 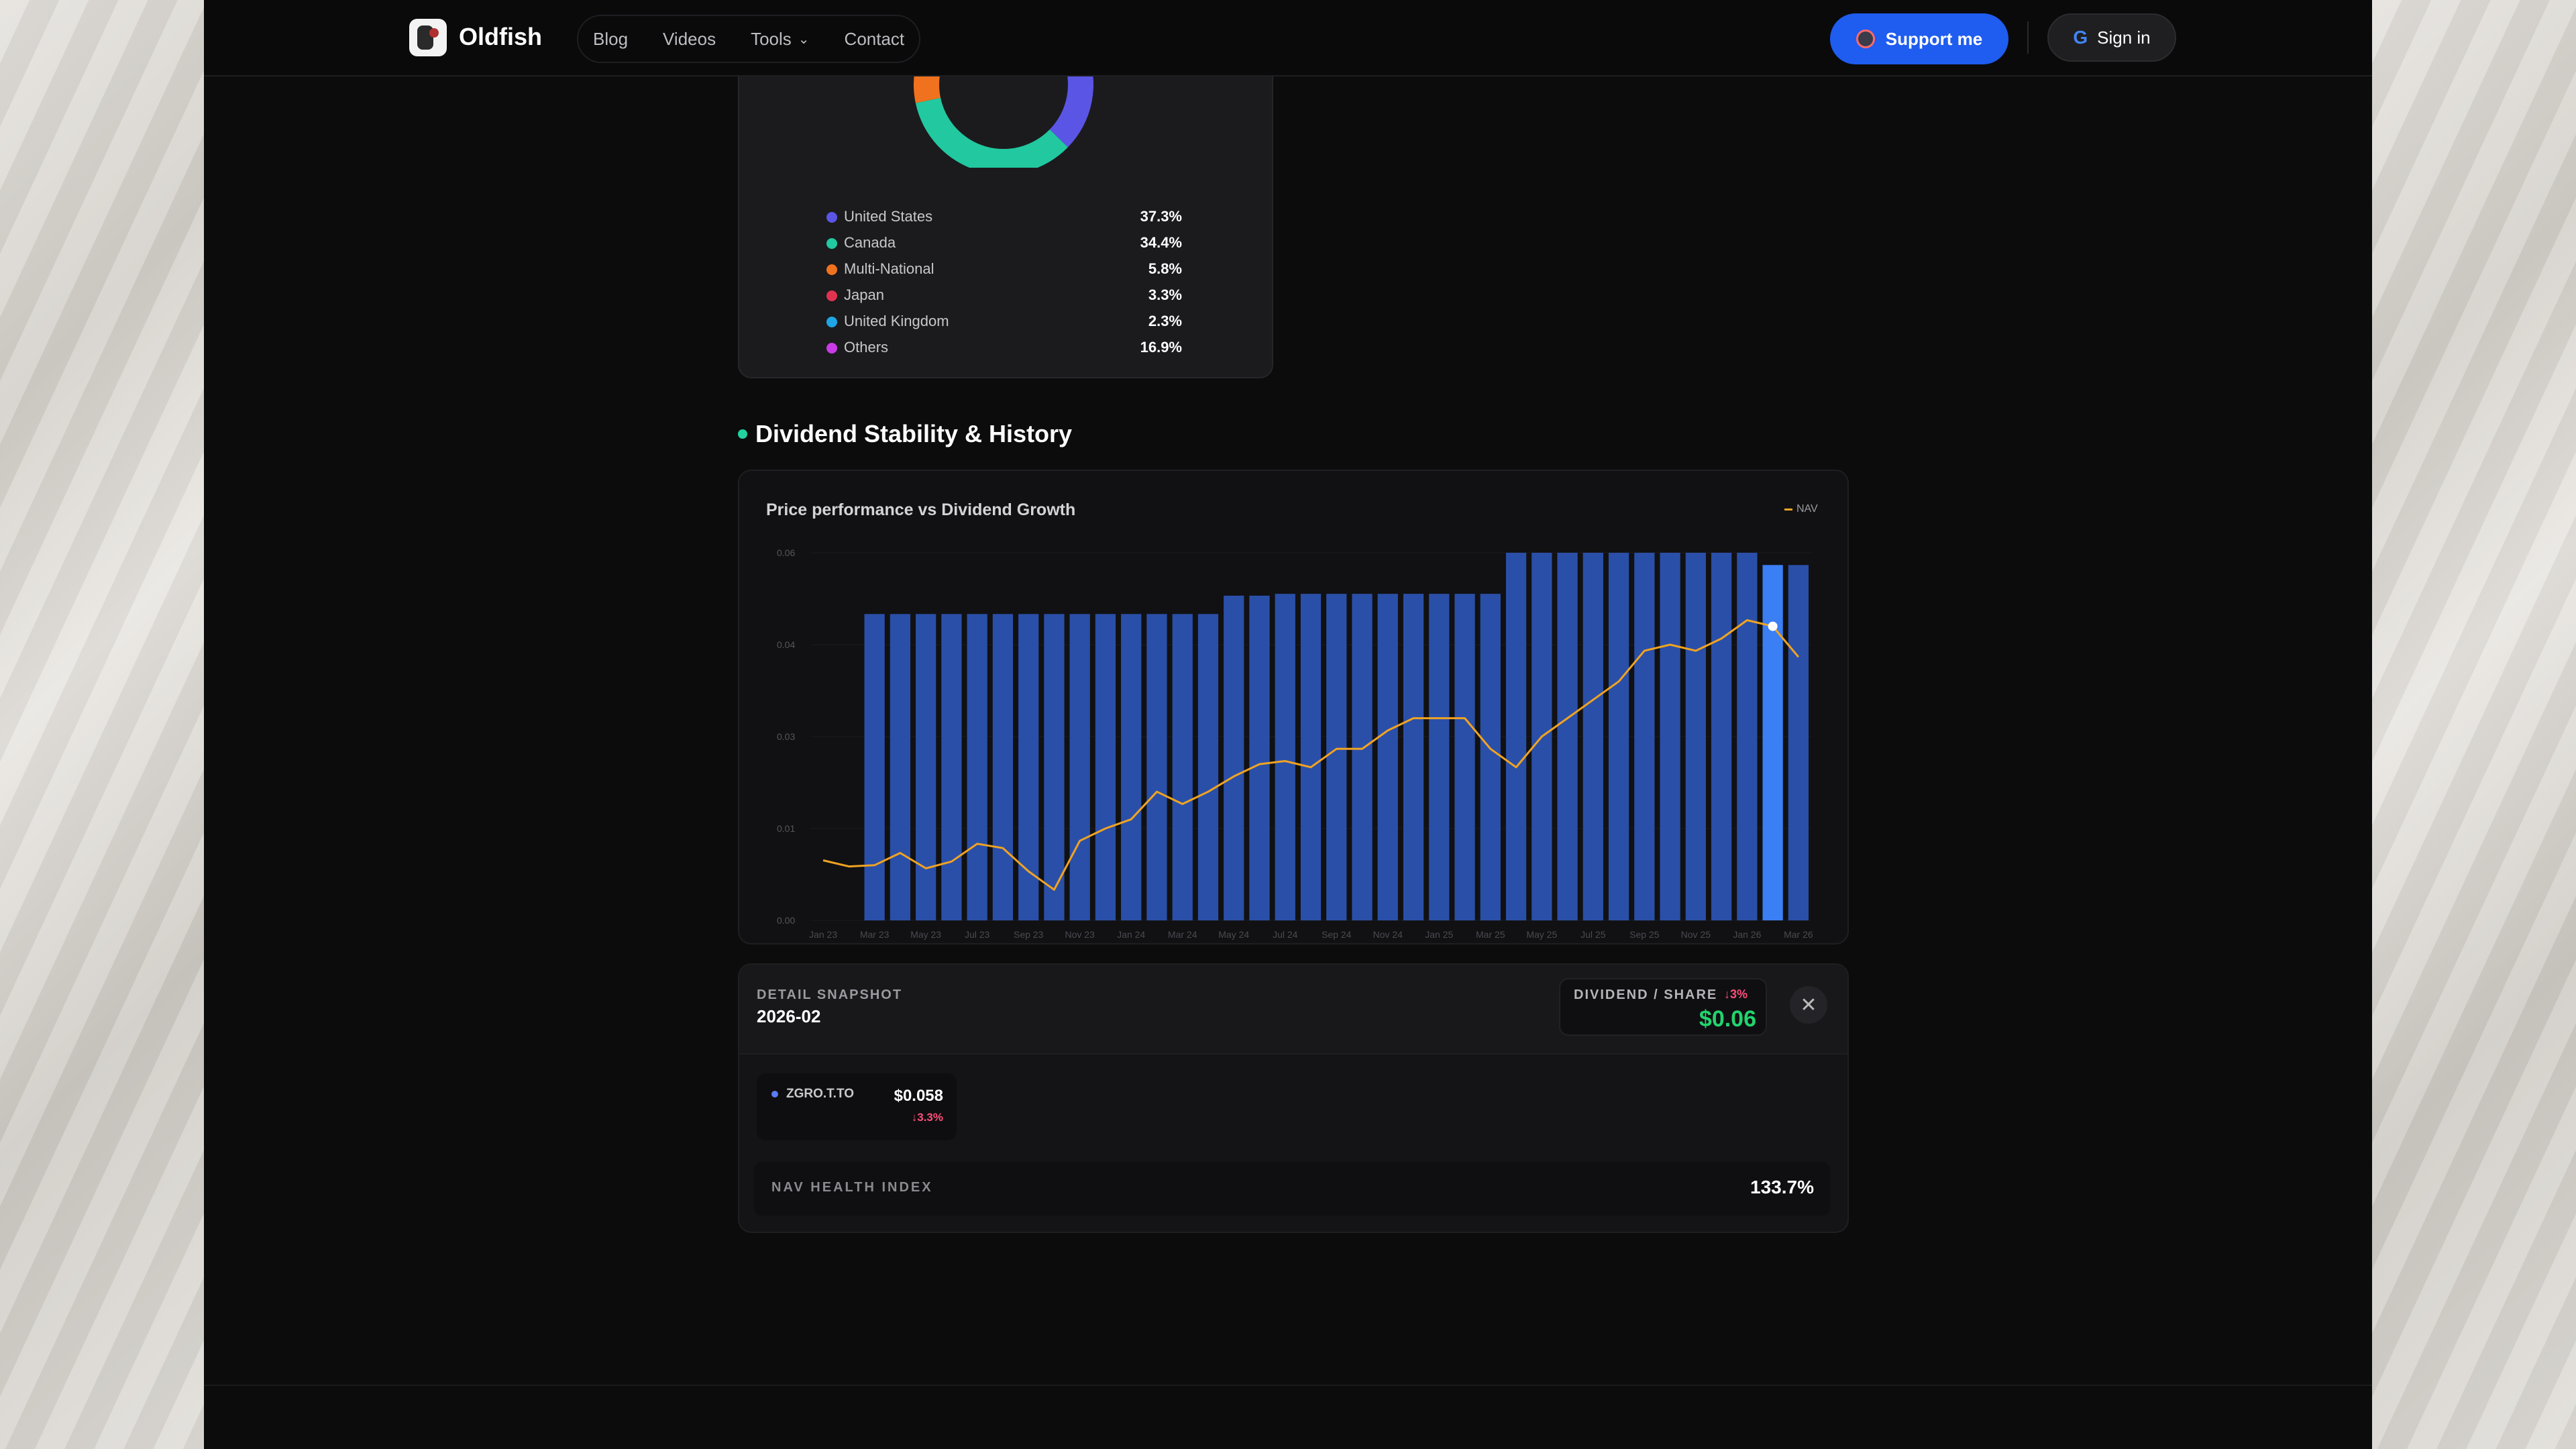 I want to click on legend-country-pct: 5.8%, so click(x=1165, y=268).